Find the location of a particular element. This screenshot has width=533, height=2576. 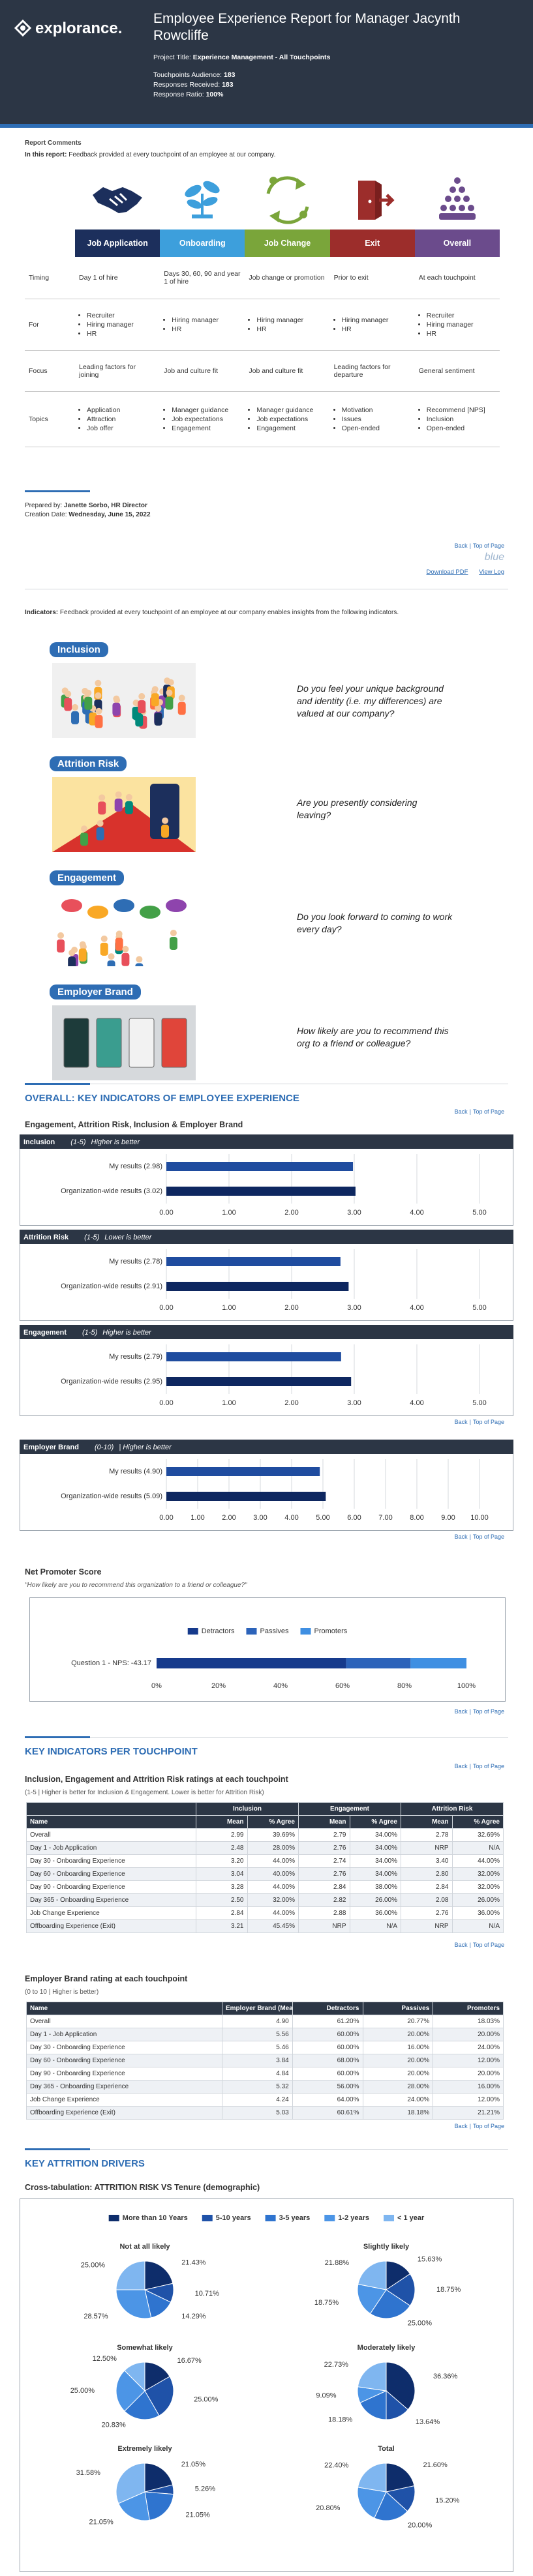

icon-exit is located at coordinates (376, 200).